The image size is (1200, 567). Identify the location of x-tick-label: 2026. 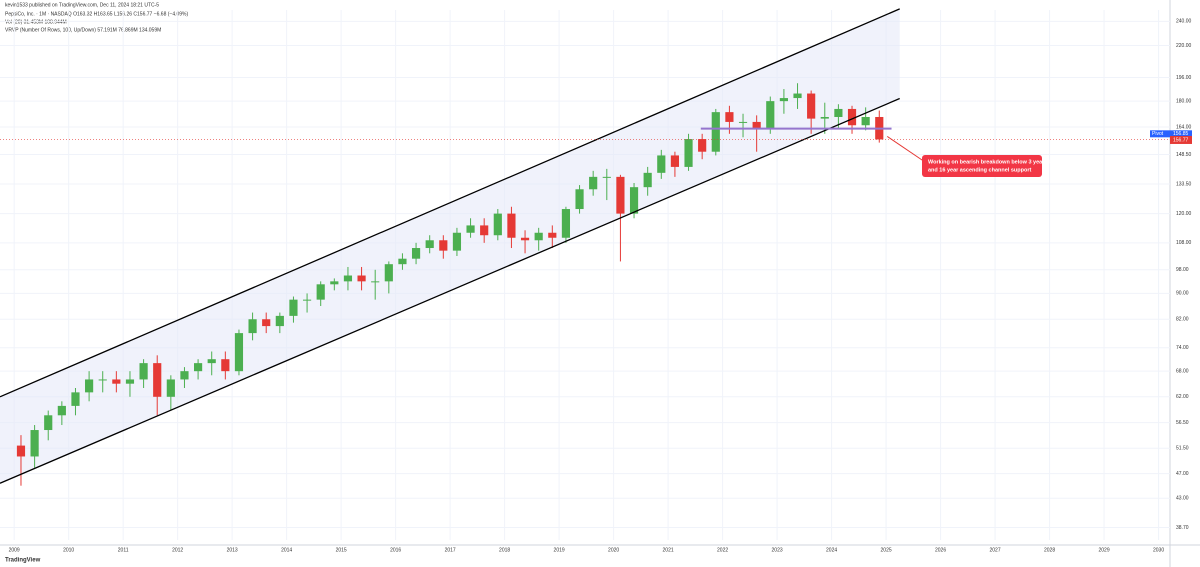
(940, 550).